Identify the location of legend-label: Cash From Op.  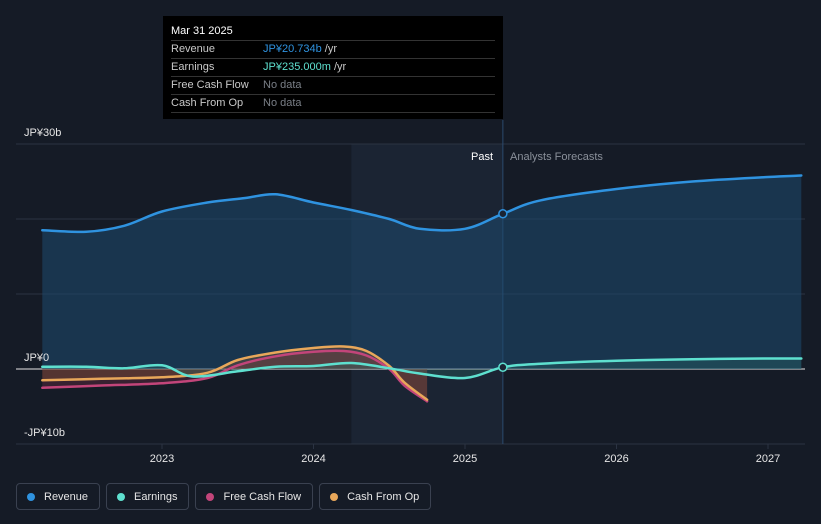
(383, 496).